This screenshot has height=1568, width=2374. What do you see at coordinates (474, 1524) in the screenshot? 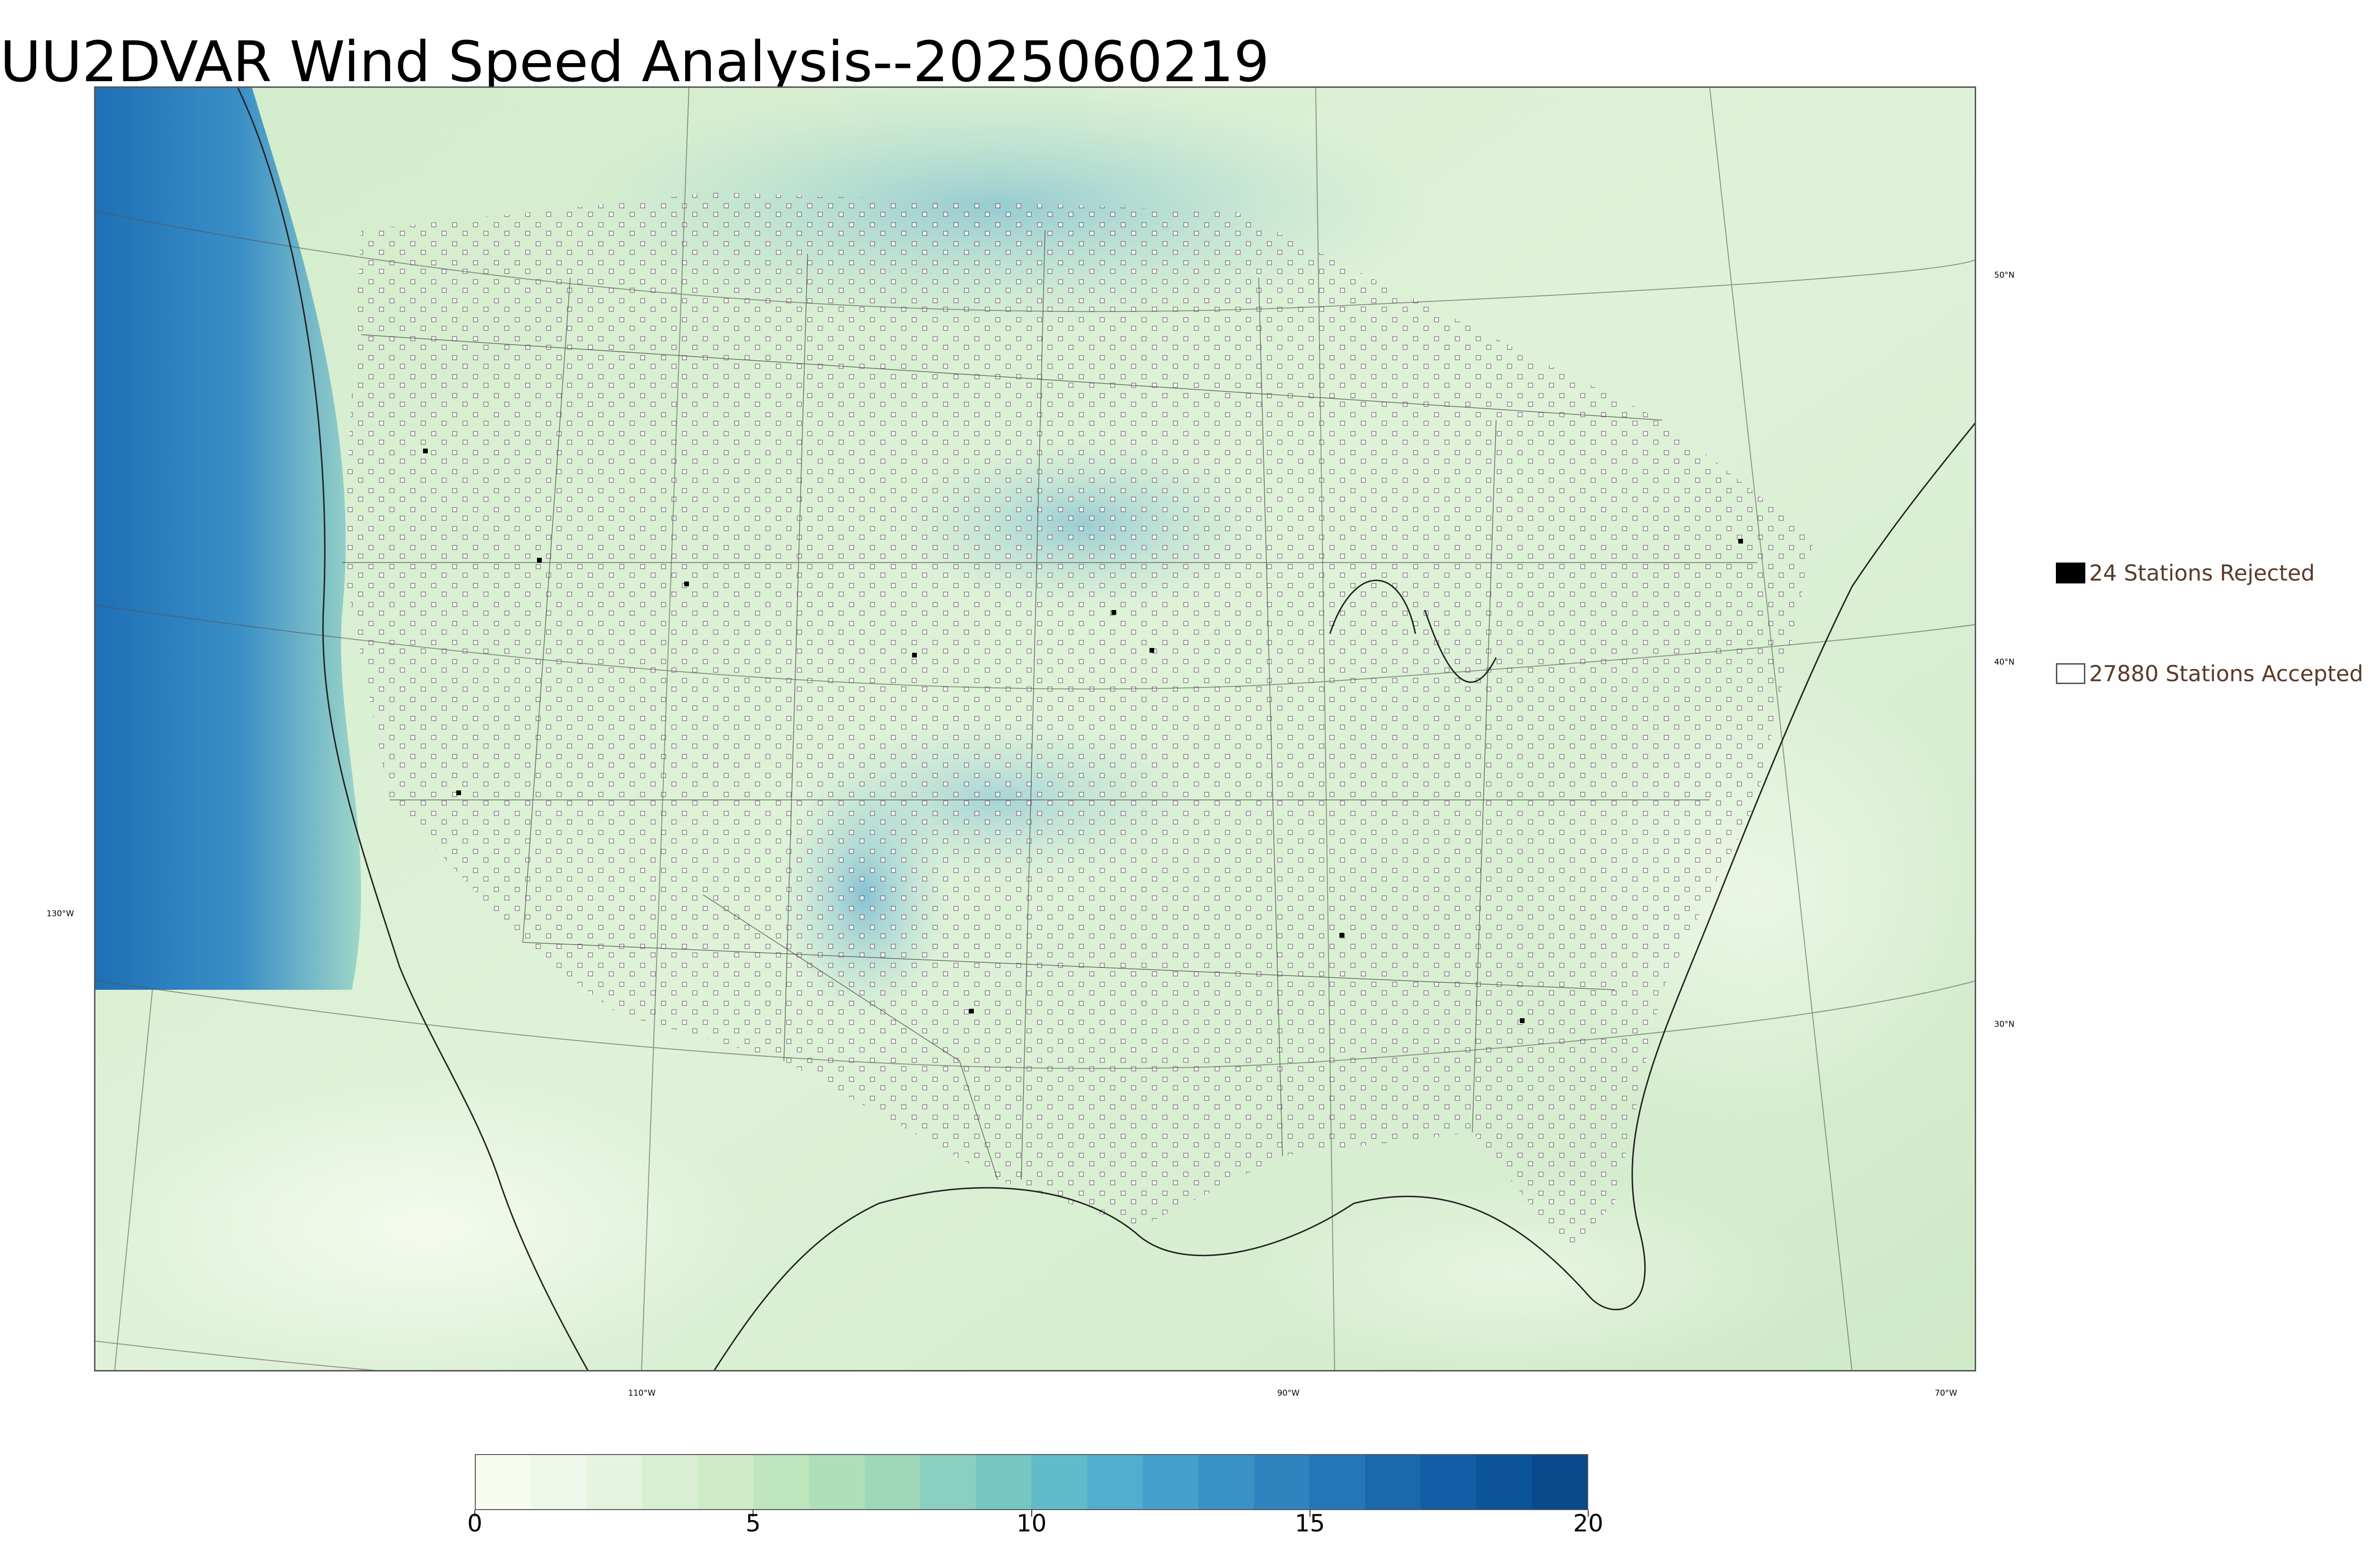
I see `colorbar-tick-label: 0` at bounding box center [474, 1524].